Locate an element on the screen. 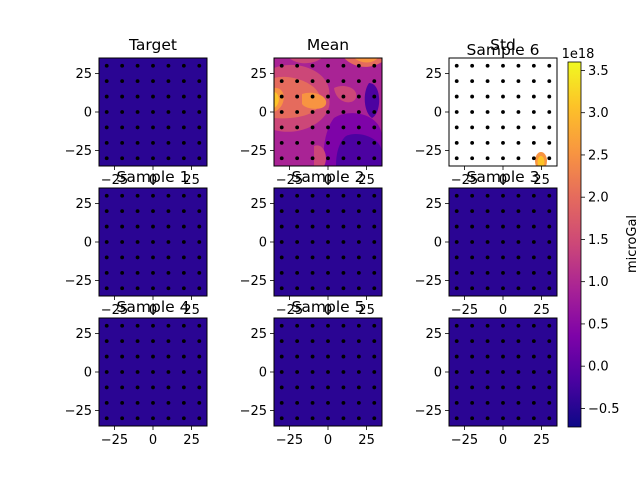 Image resolution: width=640 pixels, height=480 pixels. colorbar-tick-label: 3.0 is located at coordinates (598, 113).